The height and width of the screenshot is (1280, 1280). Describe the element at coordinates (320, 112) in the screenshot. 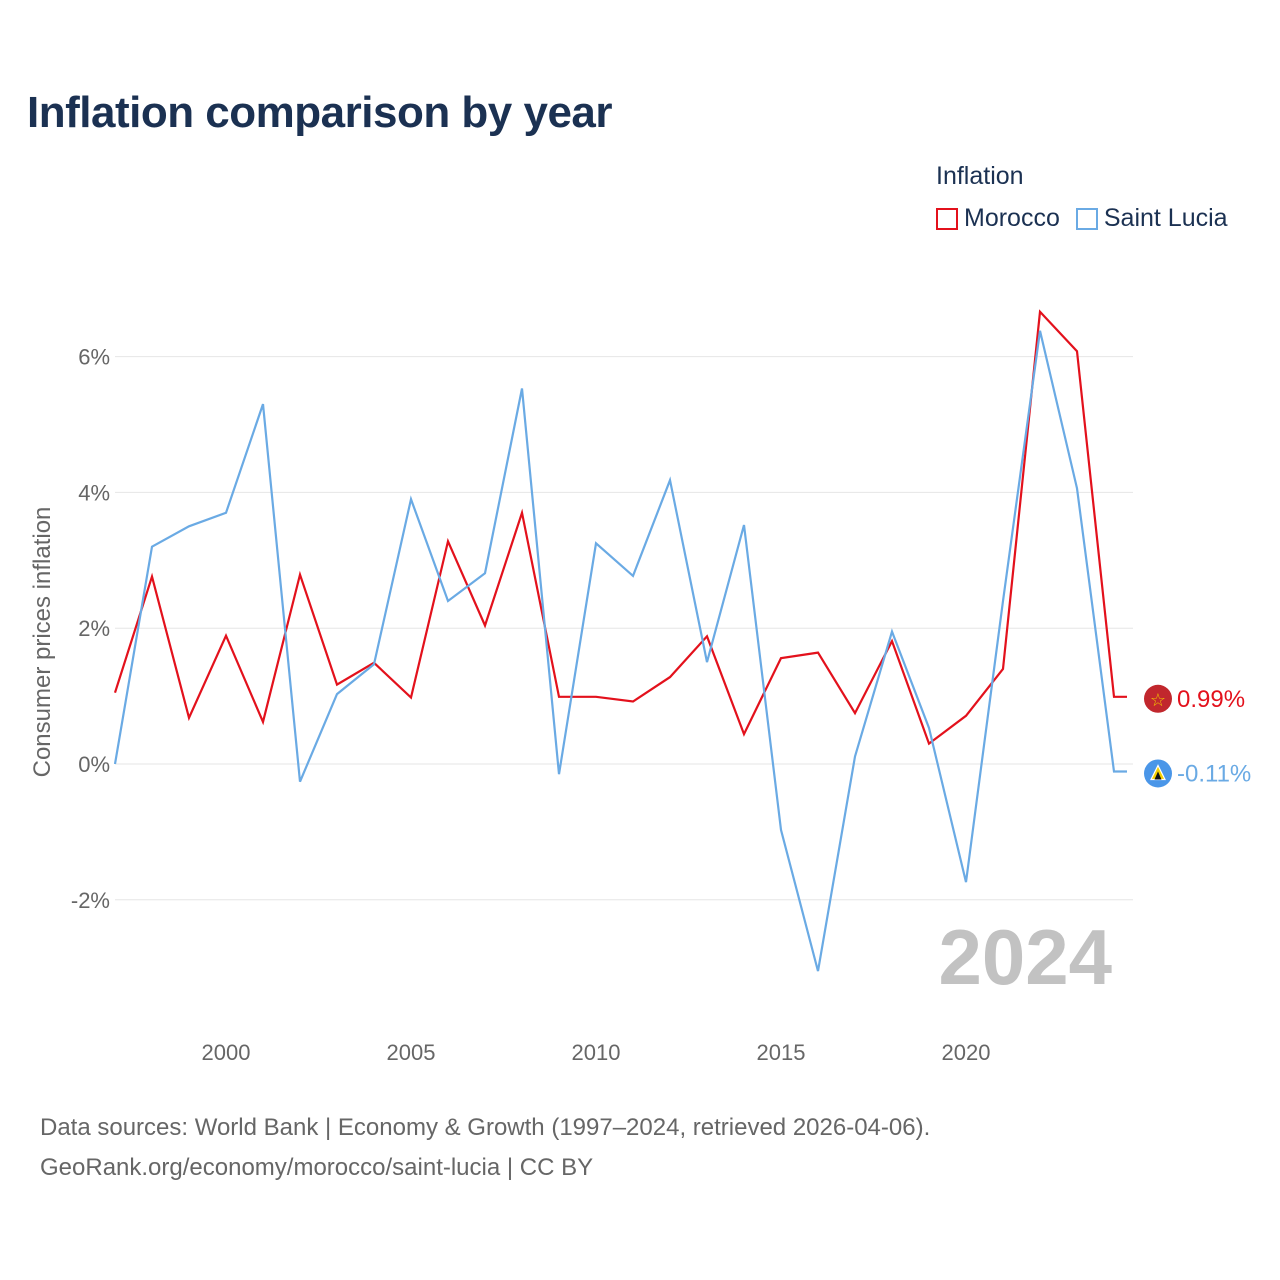

I see `chart-title: Inflation comparison by year` at that location.